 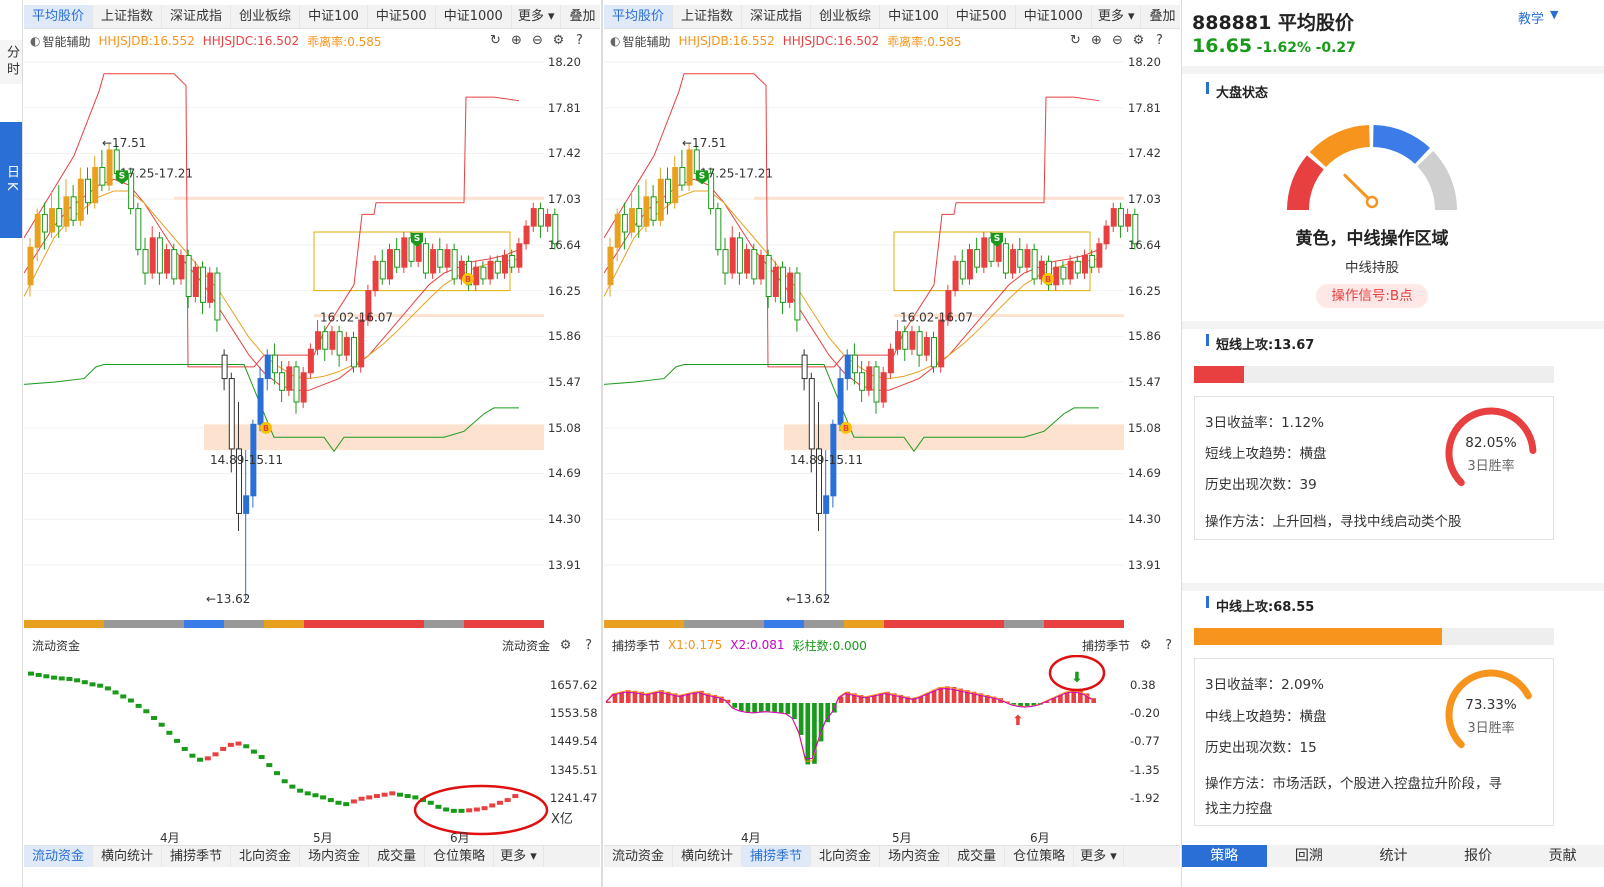 What do you see at coordinates (1308, 856) in the screenshot?
I see `right-tab-1: 回溯` at bounding box center [1308, 856].